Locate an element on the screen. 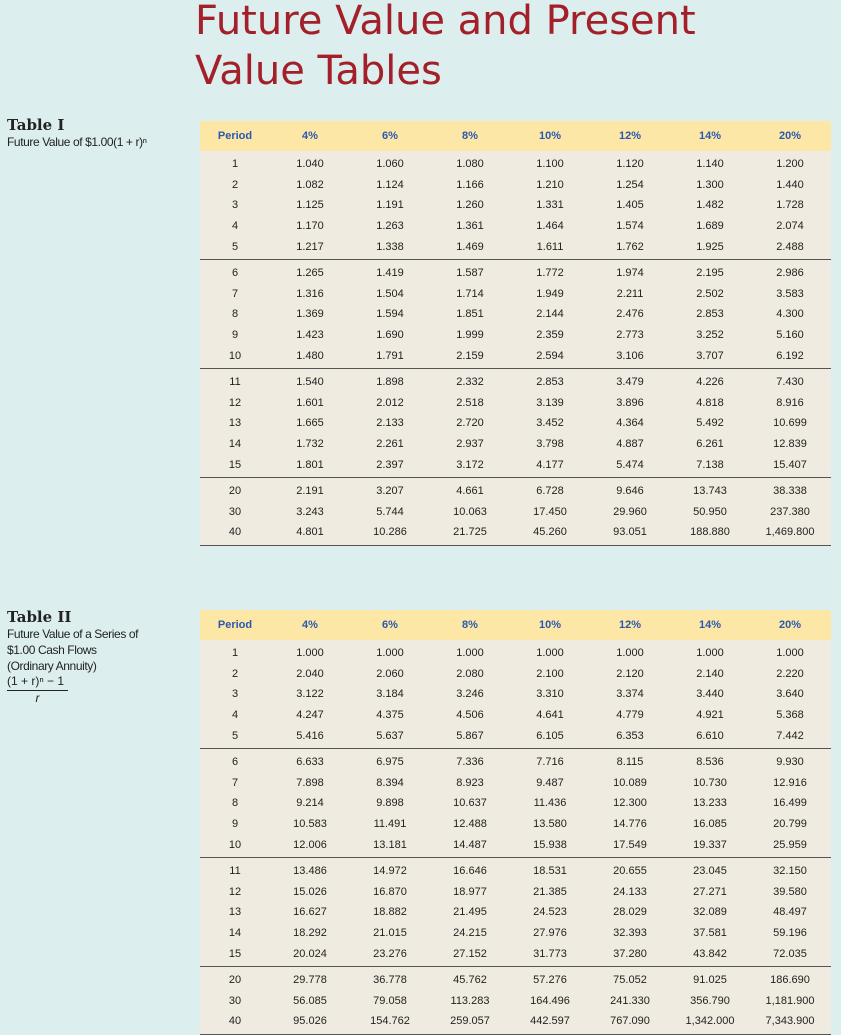  table-cell: 27.152 is located at coordinates (470, 953).